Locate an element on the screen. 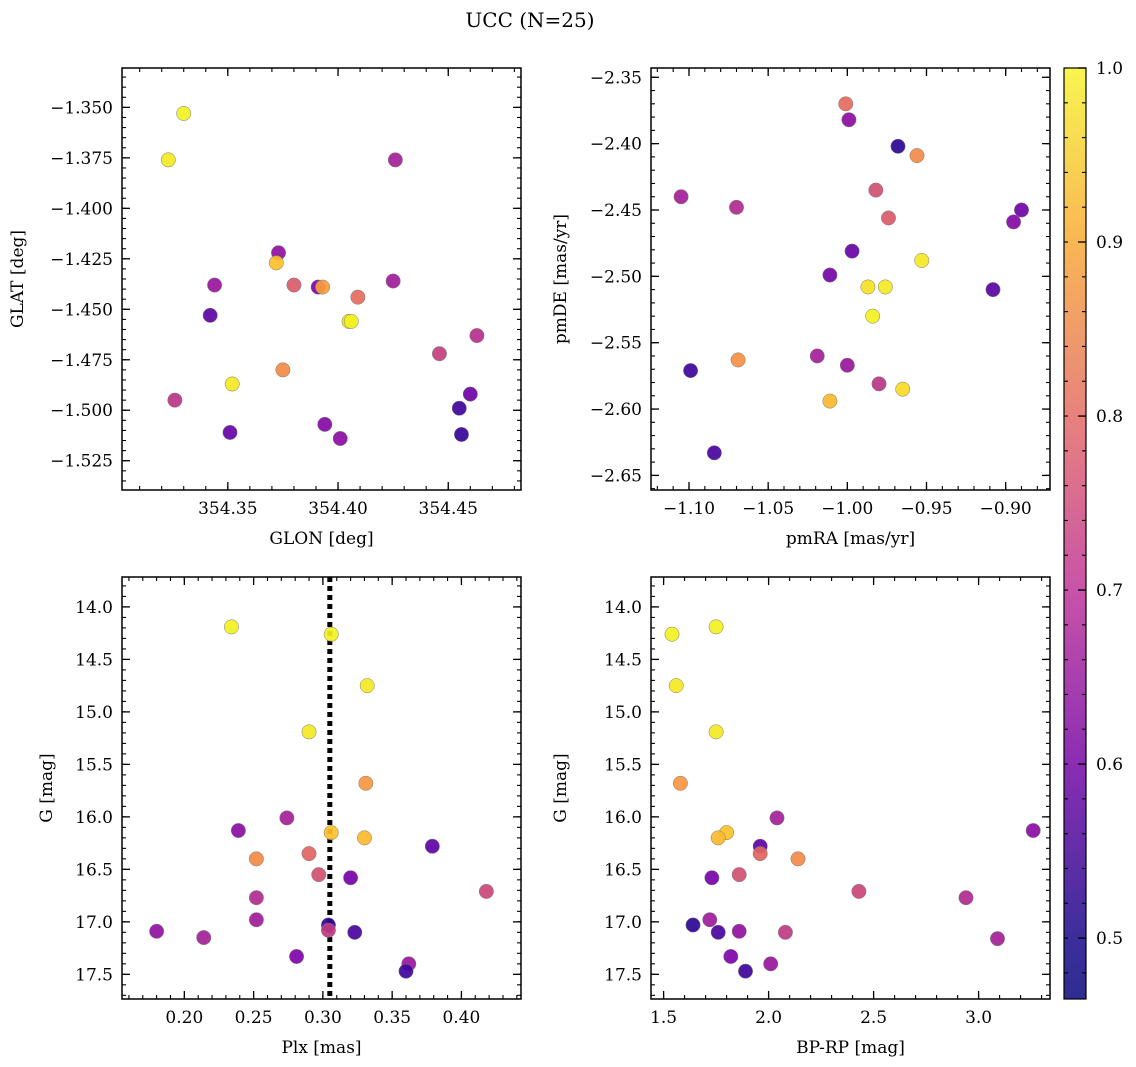 This screenshot has width=1136, height=1067. colorbar: 0.5 0.6 0.7 0.8 0.9 1.0 is located at coordinates (1093, 529).